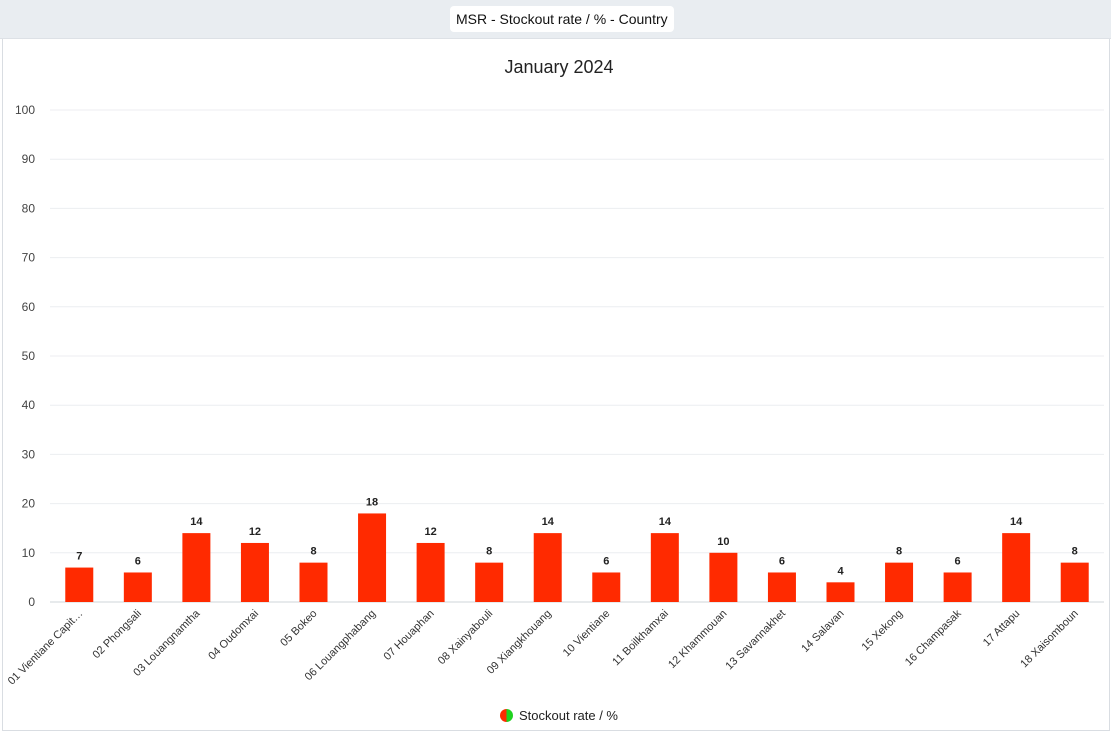 The image size is (1111, 732). I want to click on y-tick-label: 60, so click(29, 307).